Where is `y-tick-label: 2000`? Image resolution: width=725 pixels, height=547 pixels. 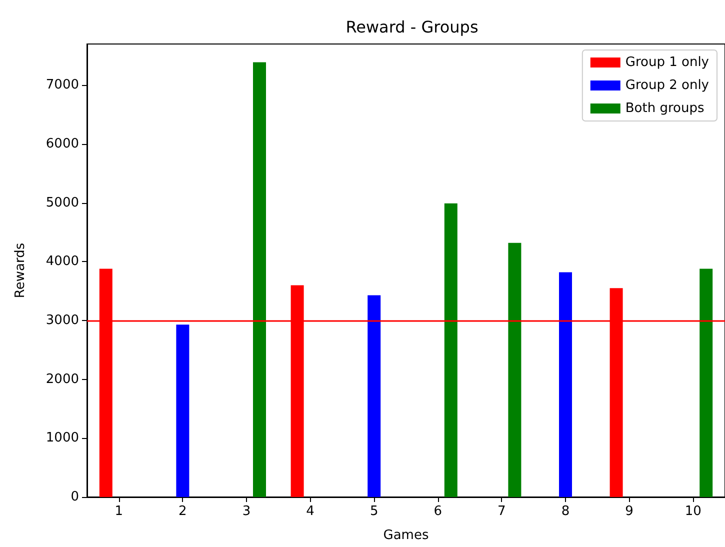
y-tick-label: 2000 is located at coordinates (62, 379).